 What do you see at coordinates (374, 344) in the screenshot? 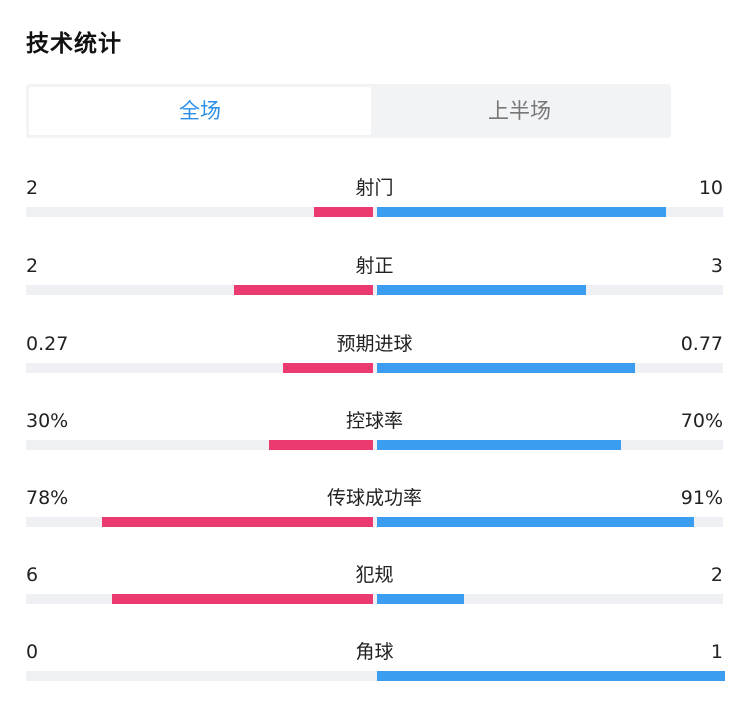
I see `stat-label: 预期进球` at bounding box center [374, 344].